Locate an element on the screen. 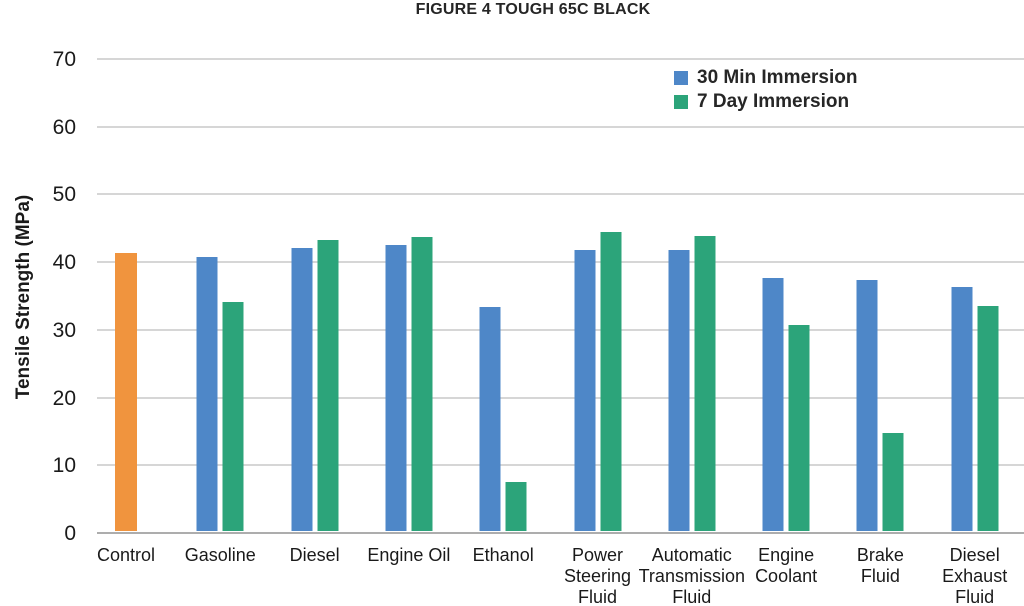  y-axis-tick-labels: 0 10 20 30 40 50 60 70 is located at coordinates (38, 303).